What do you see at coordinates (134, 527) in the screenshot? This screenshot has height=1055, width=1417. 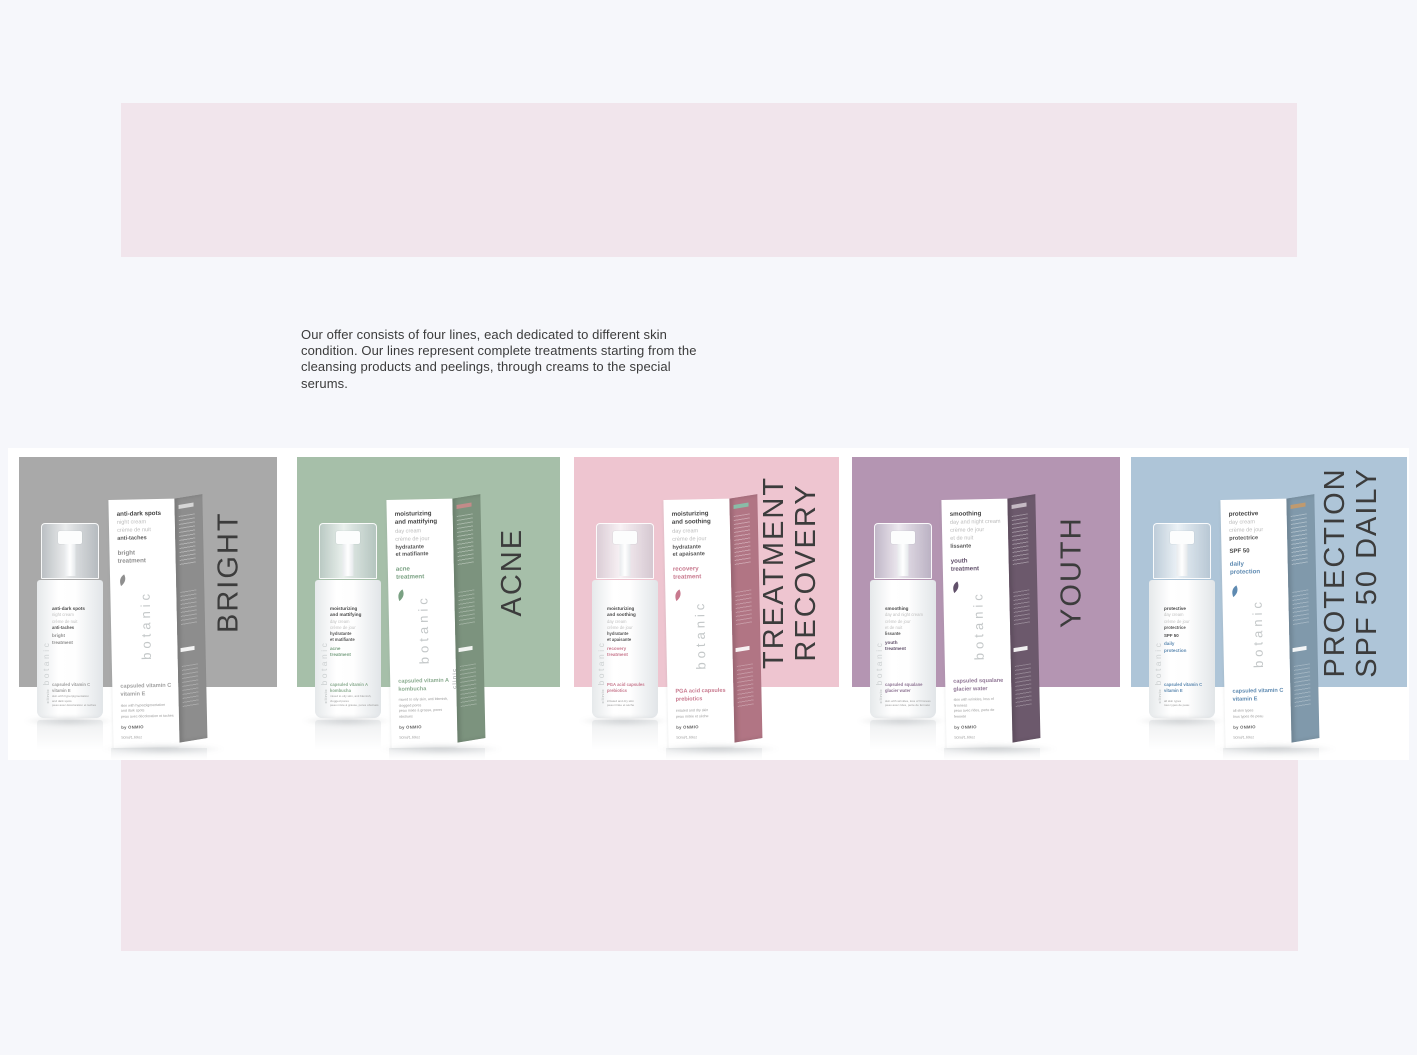 I see `box-subtitle: night cream crème de nuit` at bounding box center [134, 527].